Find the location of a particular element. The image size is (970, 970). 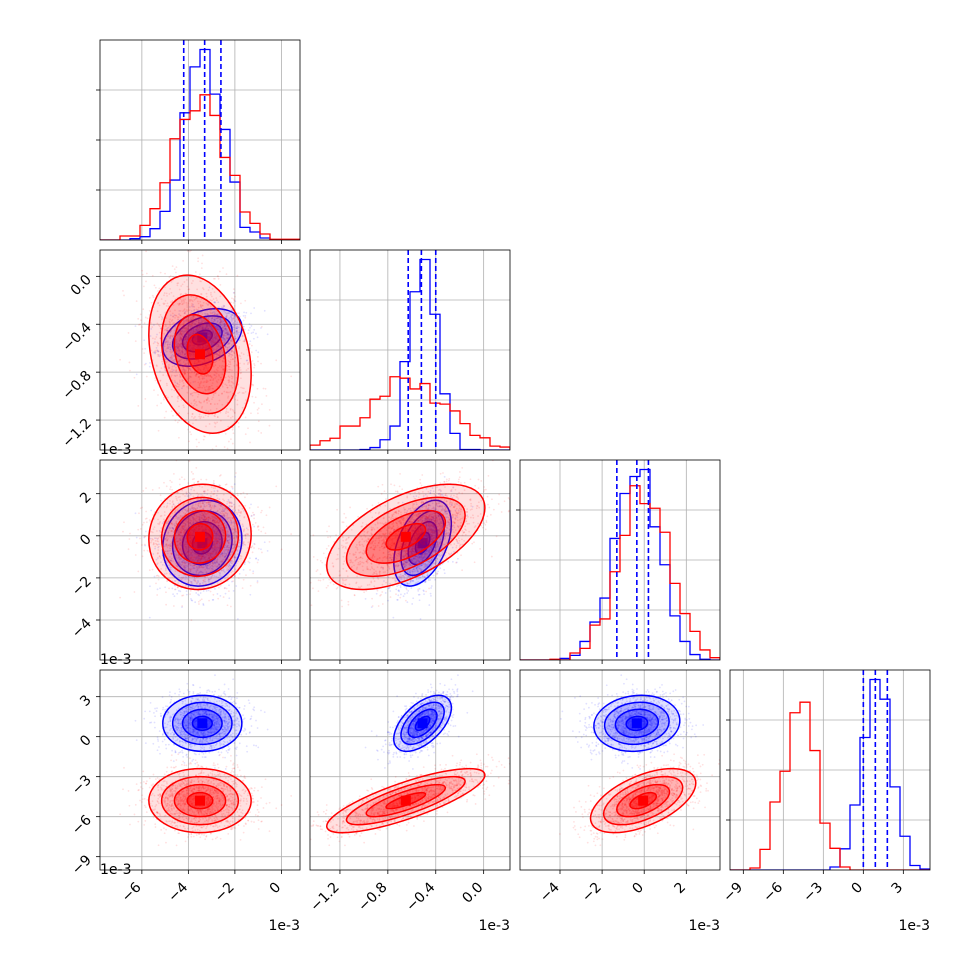

x-tick-label: −9 is located at coordinates (733, 893).